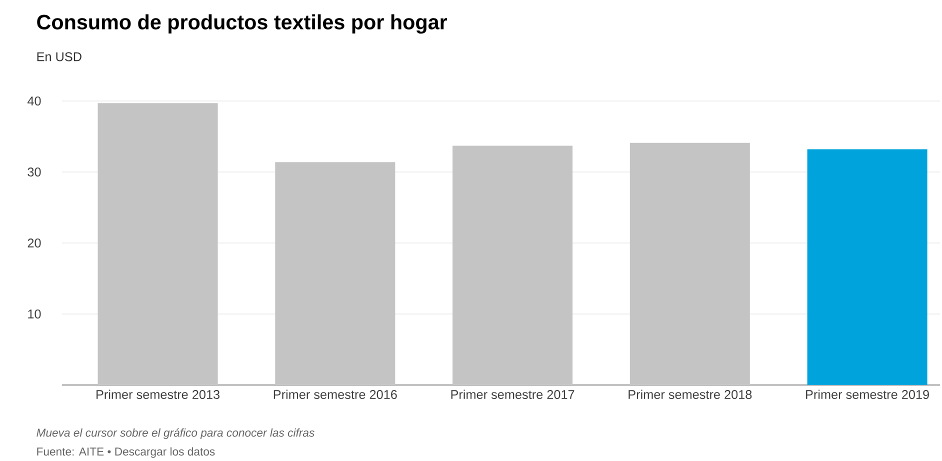 The width and height of the screenshot is (942, 461). Describe the element at coordinates (34, 172) in the screenshot. I see `y-tick-label: 30` at that location.